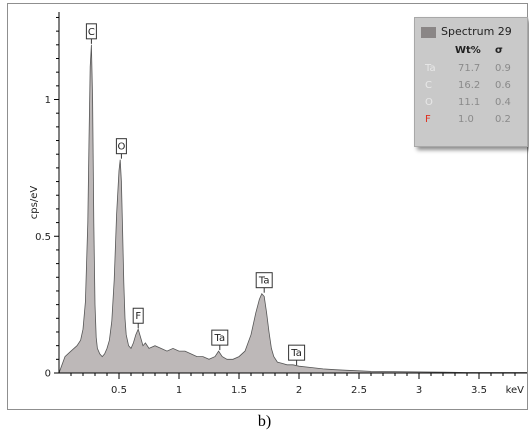 This screenshot has width=529, height=439. I want to click on peak-tag-label: C, so click(91, 32).